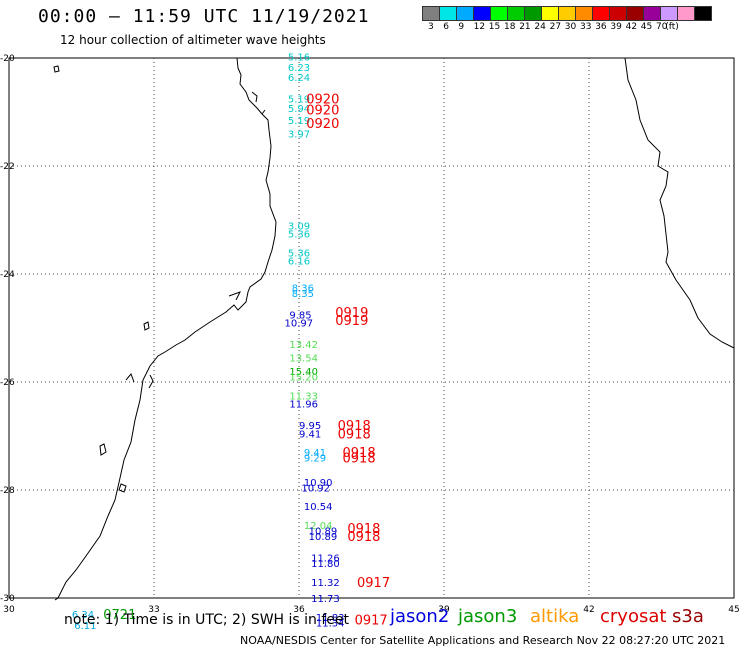  What do you see at coordinates (567, 13) in the screenshot?
I see `color-scale` at bounding box center [567, 13].